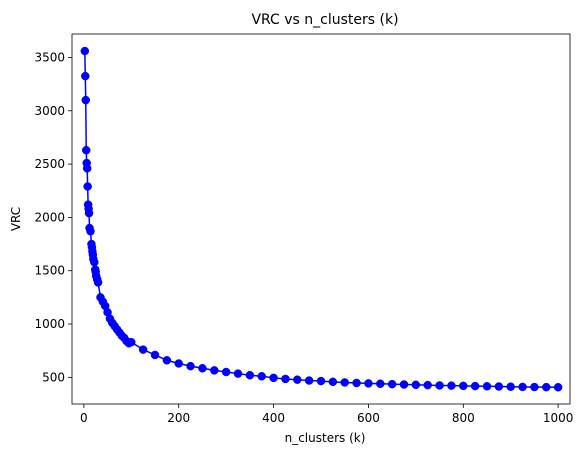 Image resolution: width=580 pixels, height=455 pixels. I want to click on y-tick-label: 3000, so click(49, 111).